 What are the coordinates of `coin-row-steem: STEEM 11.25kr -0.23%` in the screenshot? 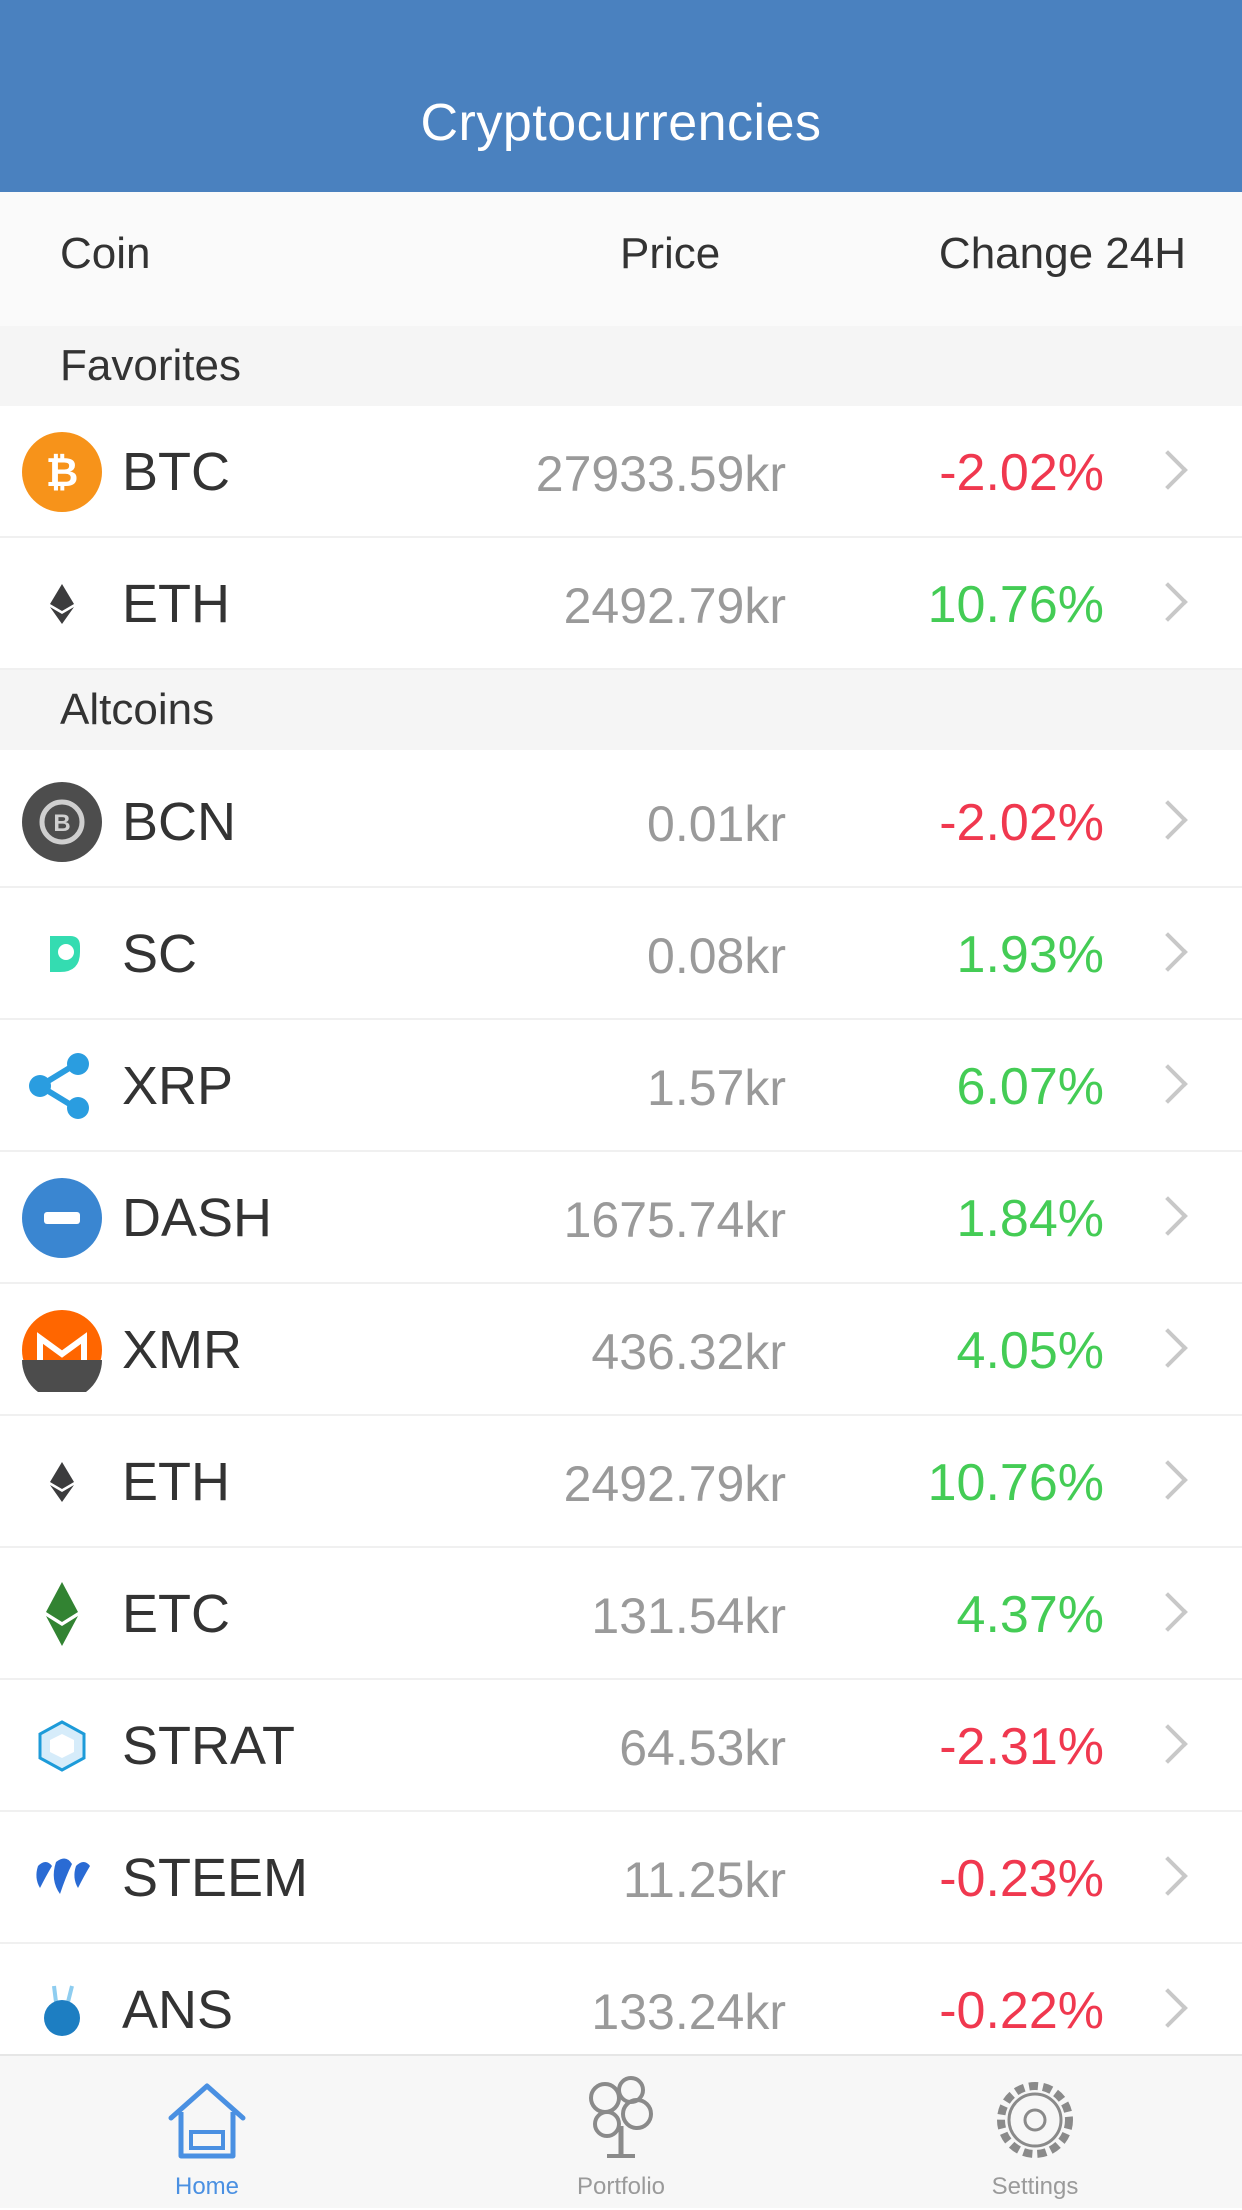 It's located at (621, 1878).